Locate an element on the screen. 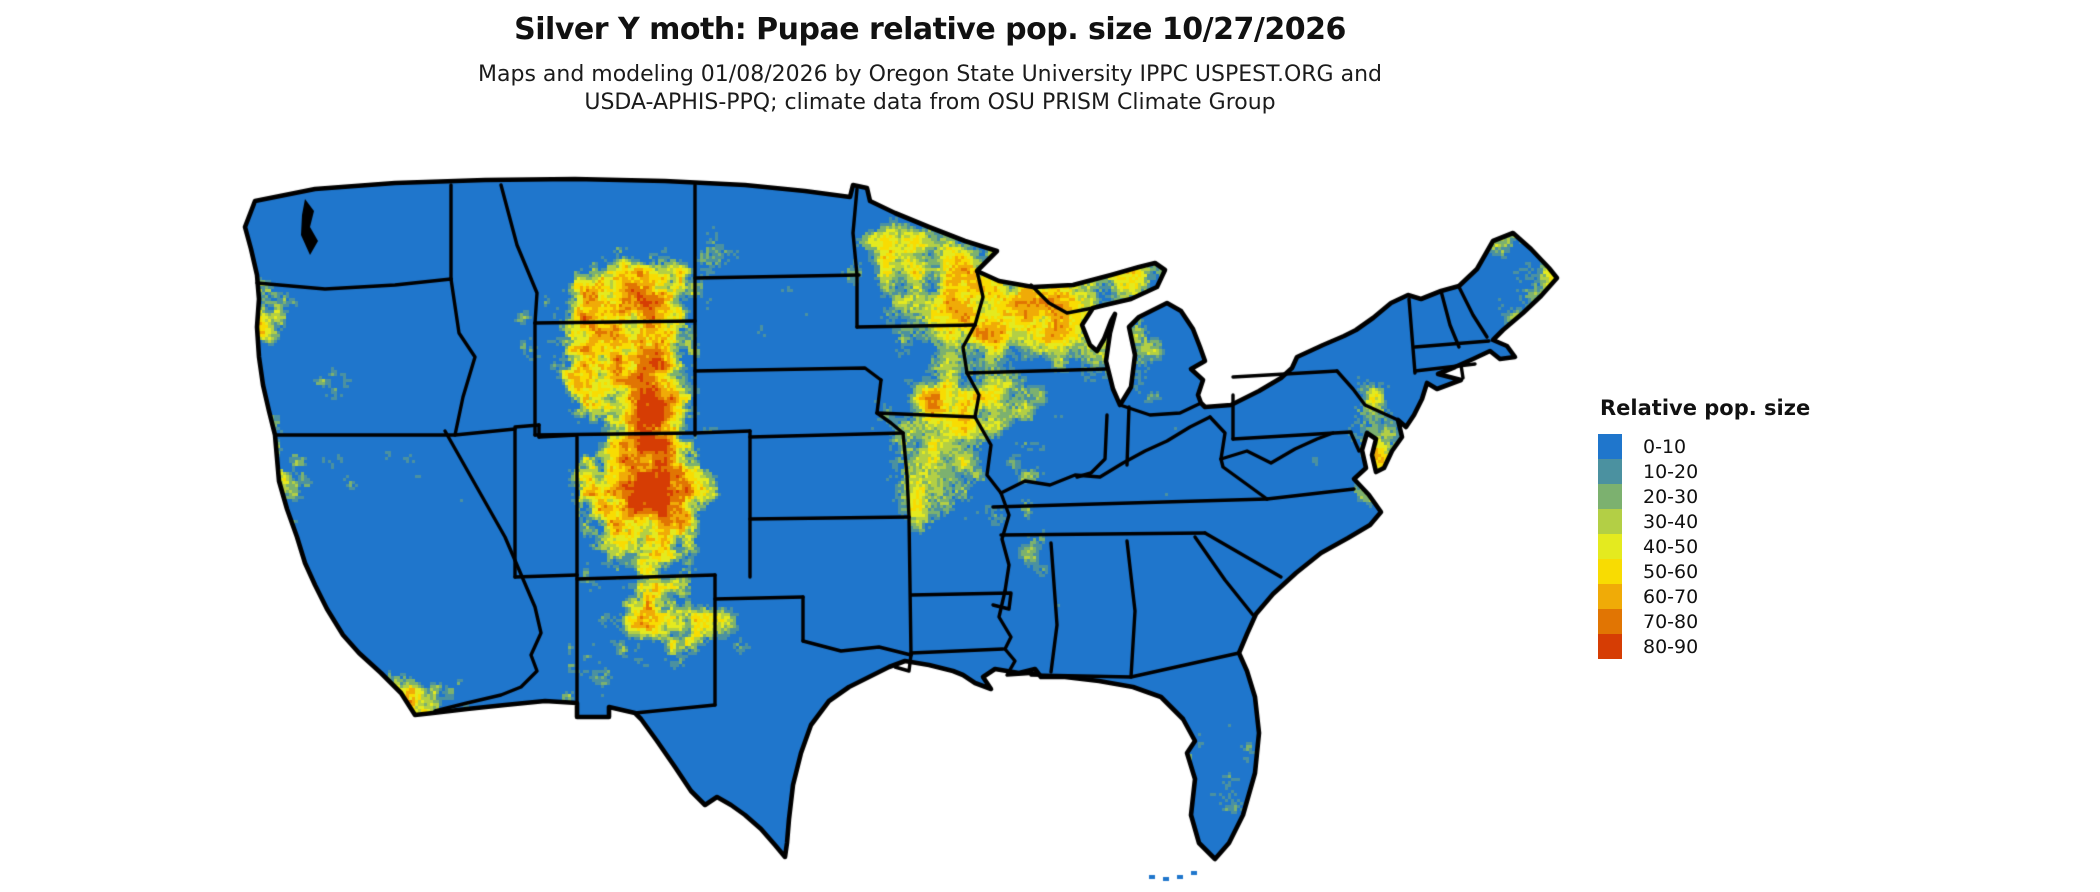  legend-item: 60-70 is located at coordinates (1704, 596).